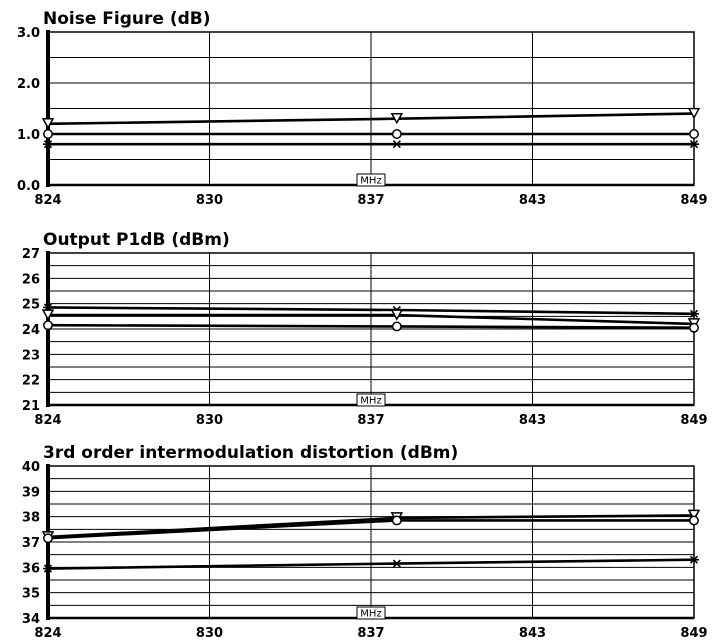 The image size is (722, 641). What do you see at coordinates (209, 633) in the screenshot?
I see `chart-3-x-tick-label: 830` at bounding box center [209, 633].